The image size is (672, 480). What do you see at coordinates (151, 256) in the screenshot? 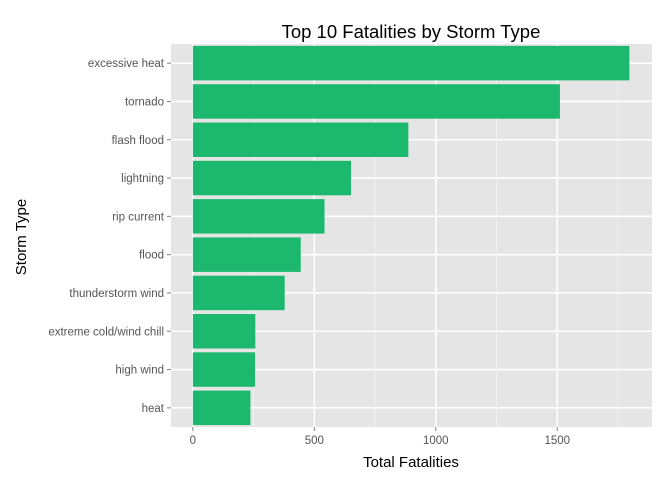
I see `y-tick-label: flood` at bounding box center [151, 256].